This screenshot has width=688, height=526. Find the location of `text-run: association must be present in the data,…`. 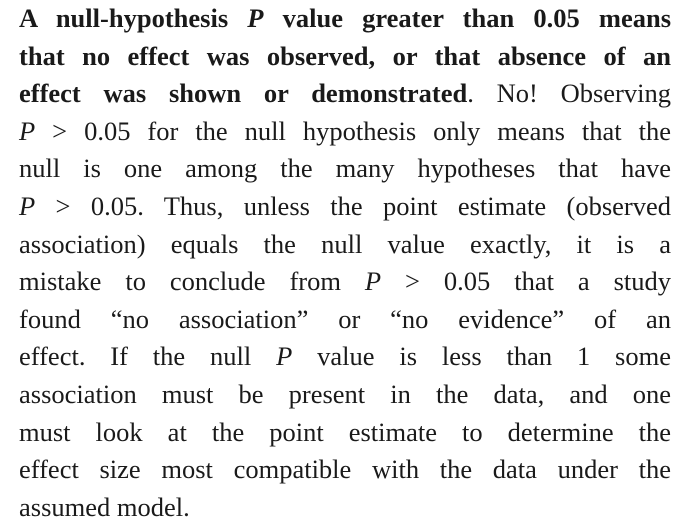

text-run: association must be present in the data,… is located at coordinates (345, 393).